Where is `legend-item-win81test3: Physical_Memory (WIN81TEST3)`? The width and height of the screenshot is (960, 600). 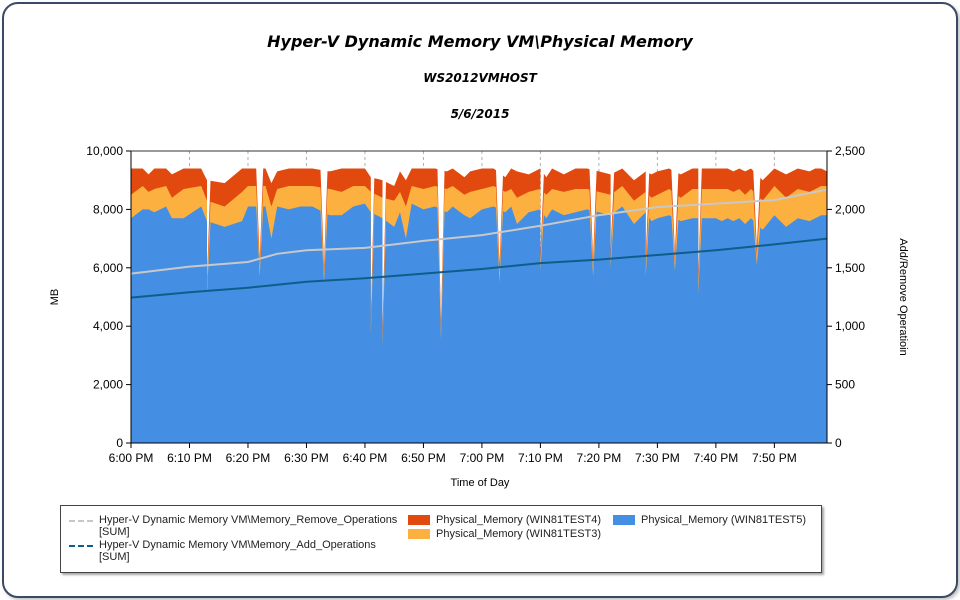
legend-item-win81test3: Physical_Memory (WIN81TEST3) is located at coordinates (504, 534).